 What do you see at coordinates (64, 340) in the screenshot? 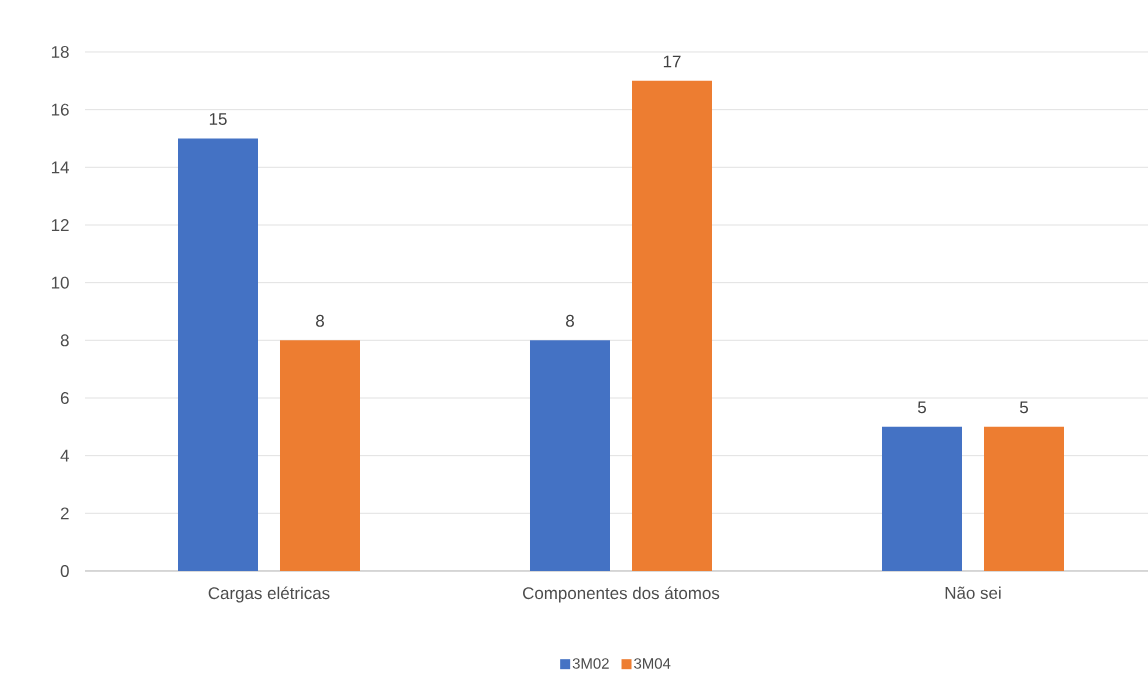
I see `y-tick-label: 8` at bounding box center [64, 340].